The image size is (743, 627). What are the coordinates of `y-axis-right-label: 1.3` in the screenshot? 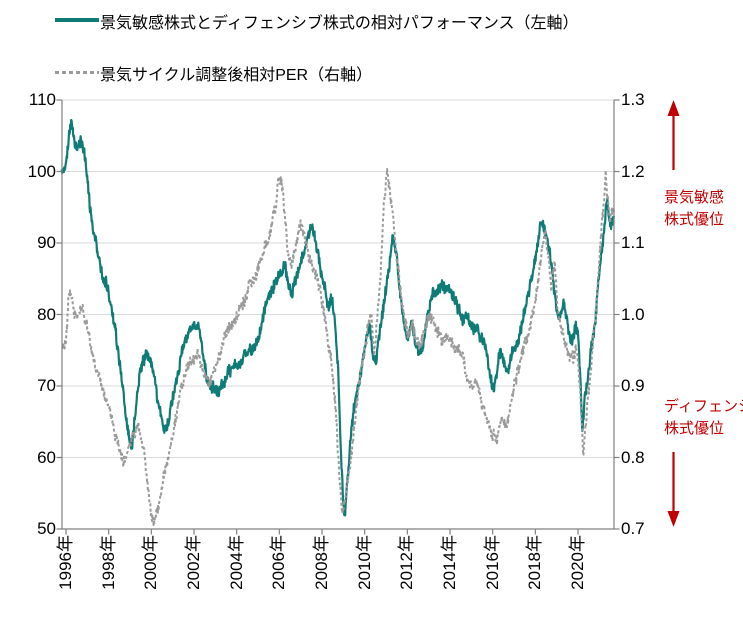 It's located at (633, 99).